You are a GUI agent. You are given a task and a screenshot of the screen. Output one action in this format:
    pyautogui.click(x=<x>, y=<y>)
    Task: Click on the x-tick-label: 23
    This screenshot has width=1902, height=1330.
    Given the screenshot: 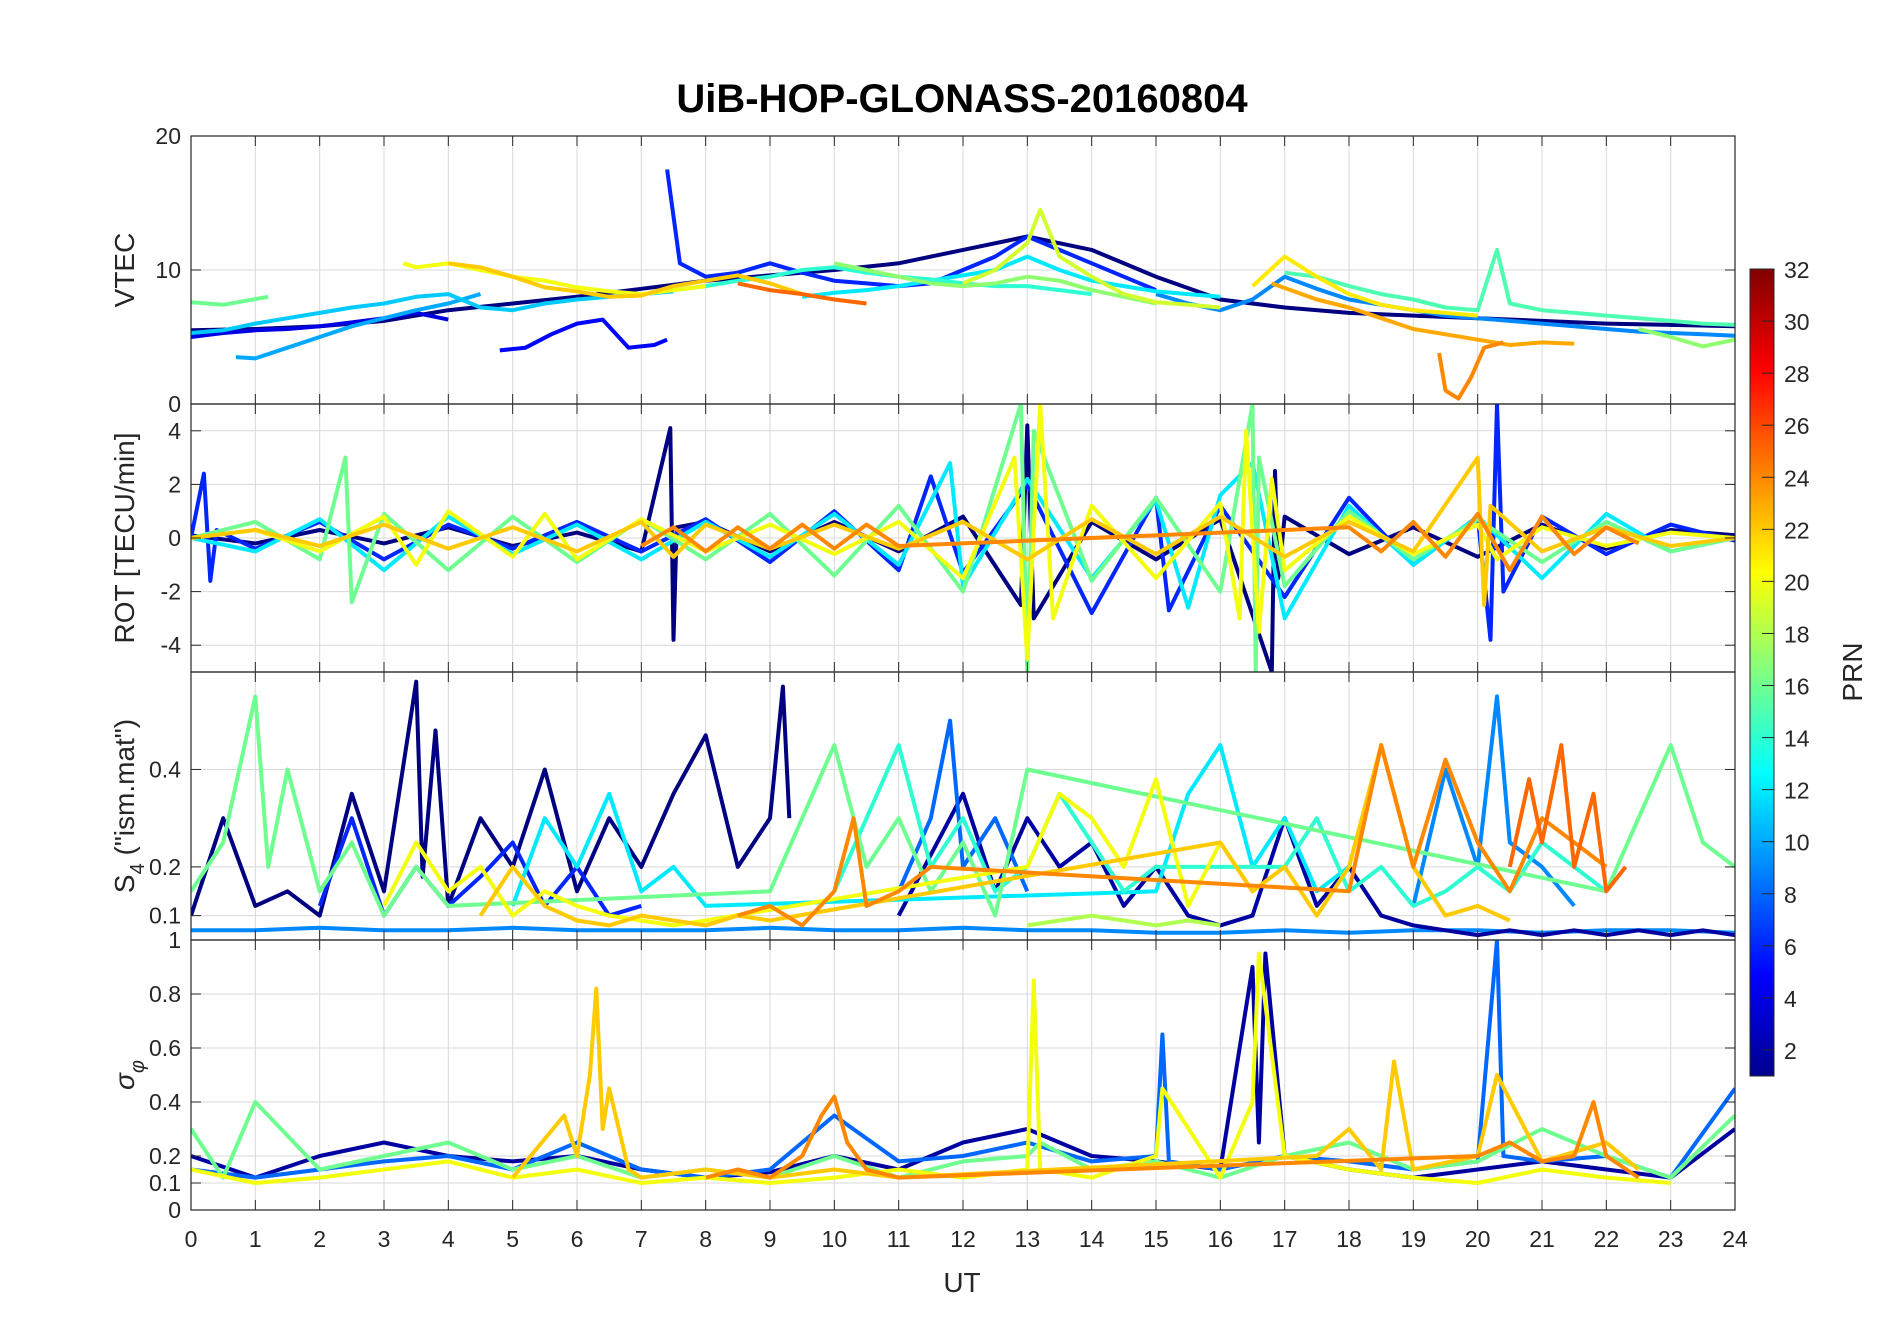 What is the action you would take?
    pyautogui.click(x=1671, y=1239)
    